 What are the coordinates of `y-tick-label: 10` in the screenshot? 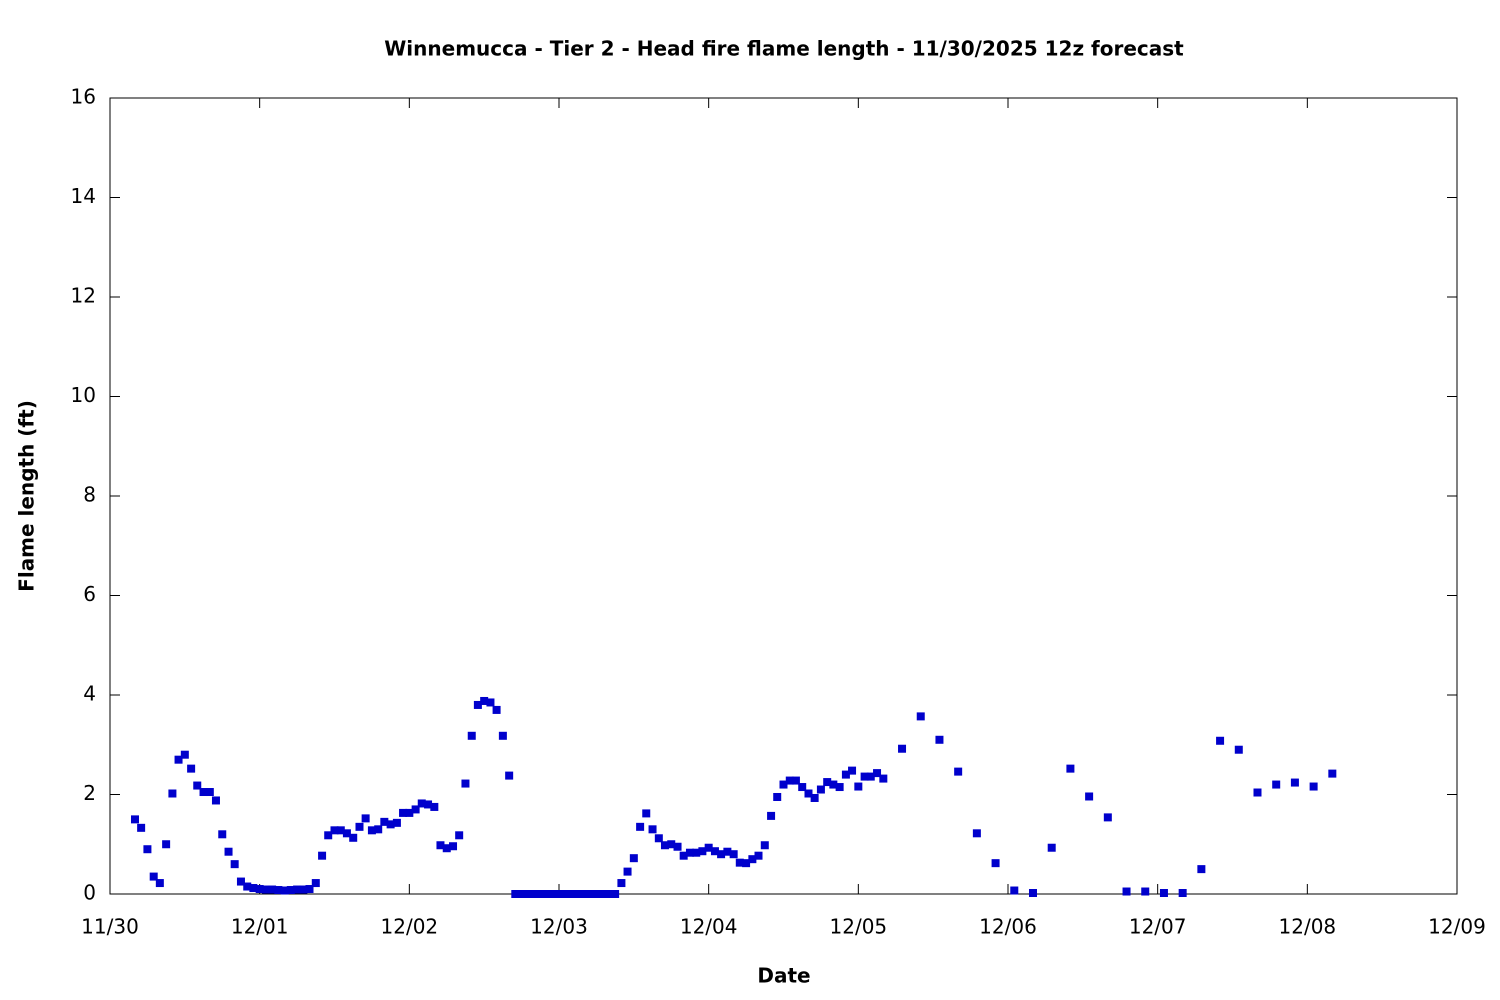 It's located at (83, 395).